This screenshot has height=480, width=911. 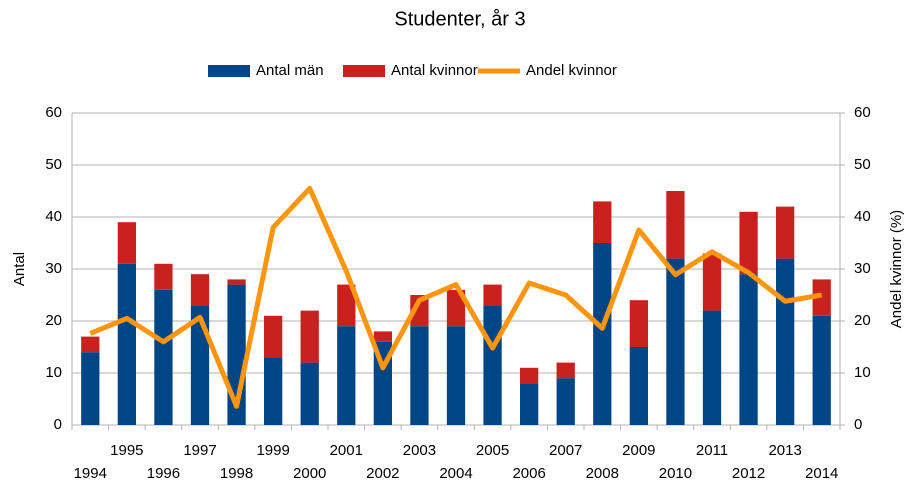 I want to click on x-tick-label: 2005, so click(x=492, y=450).